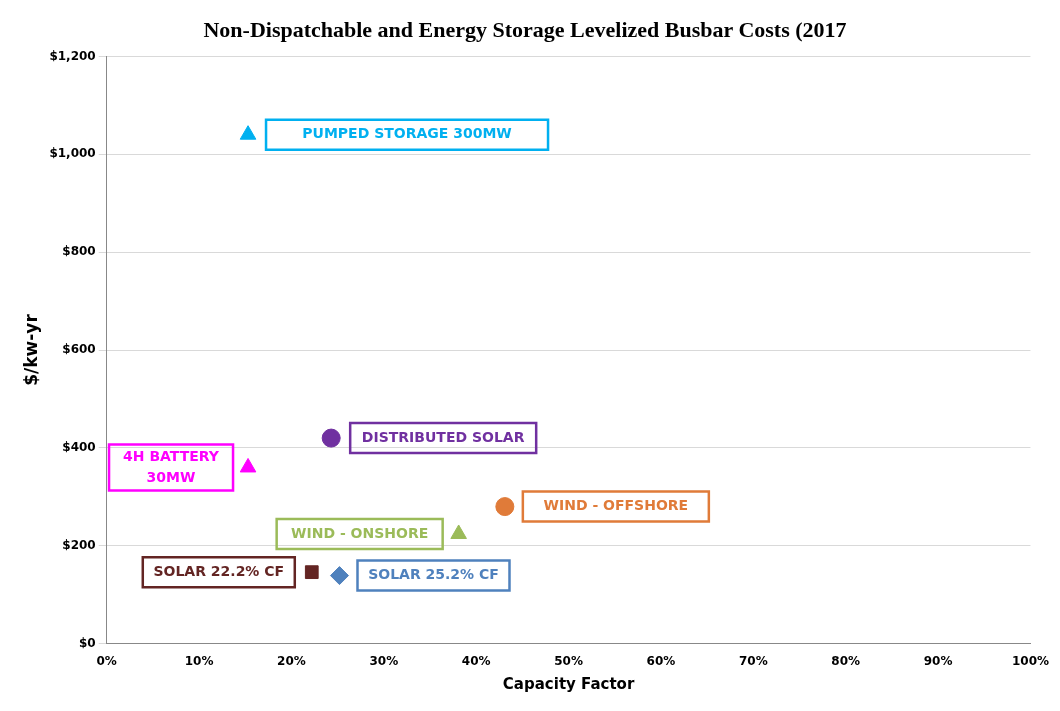 This screenshot has width=1060, height=711. What do you see at coordinates (433, 574) in the screenshot?
I see `series-label: SOLAR 25.2% CF` at bounding box center [433, 574].